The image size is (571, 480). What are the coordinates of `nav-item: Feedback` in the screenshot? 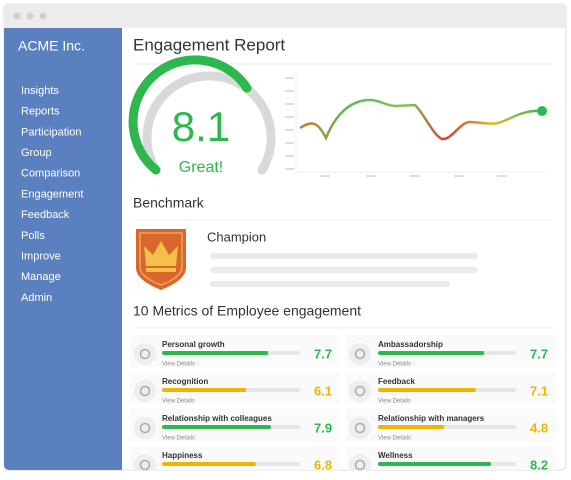 It's located at (45, 215).